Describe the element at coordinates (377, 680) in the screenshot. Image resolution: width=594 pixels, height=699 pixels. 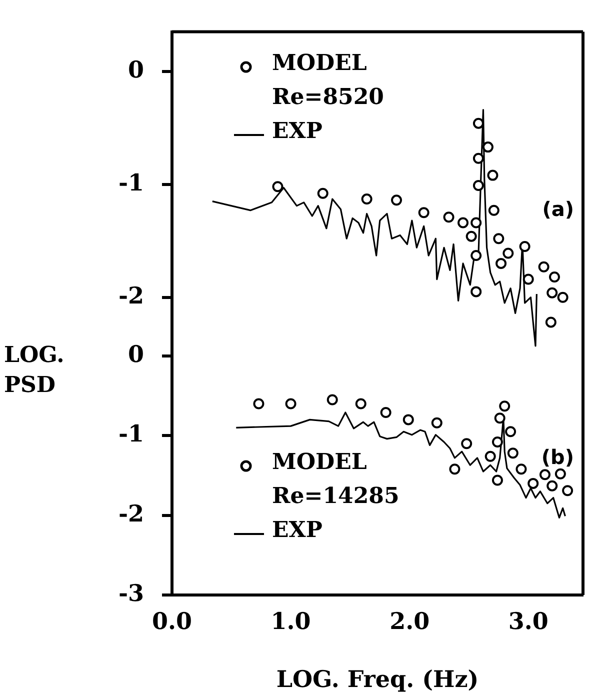
I see `x-axis-title: LOG. Freq. (Hz)` at that location.